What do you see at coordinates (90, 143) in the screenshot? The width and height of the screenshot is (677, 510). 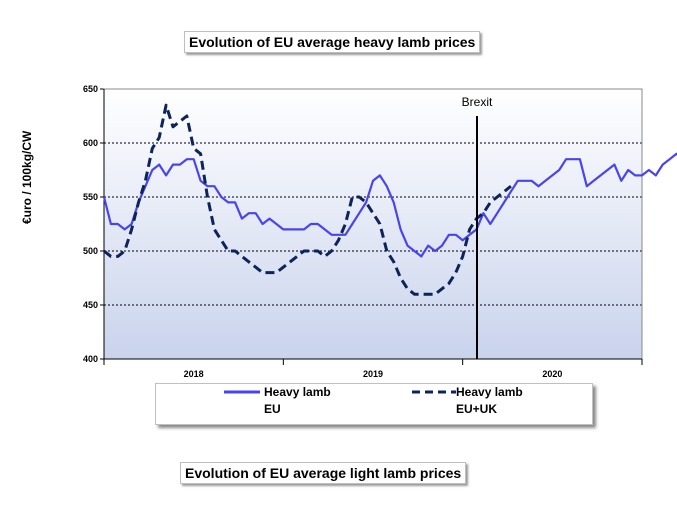 I see `y-tick-label: 600` at bounding box center [90, 143].